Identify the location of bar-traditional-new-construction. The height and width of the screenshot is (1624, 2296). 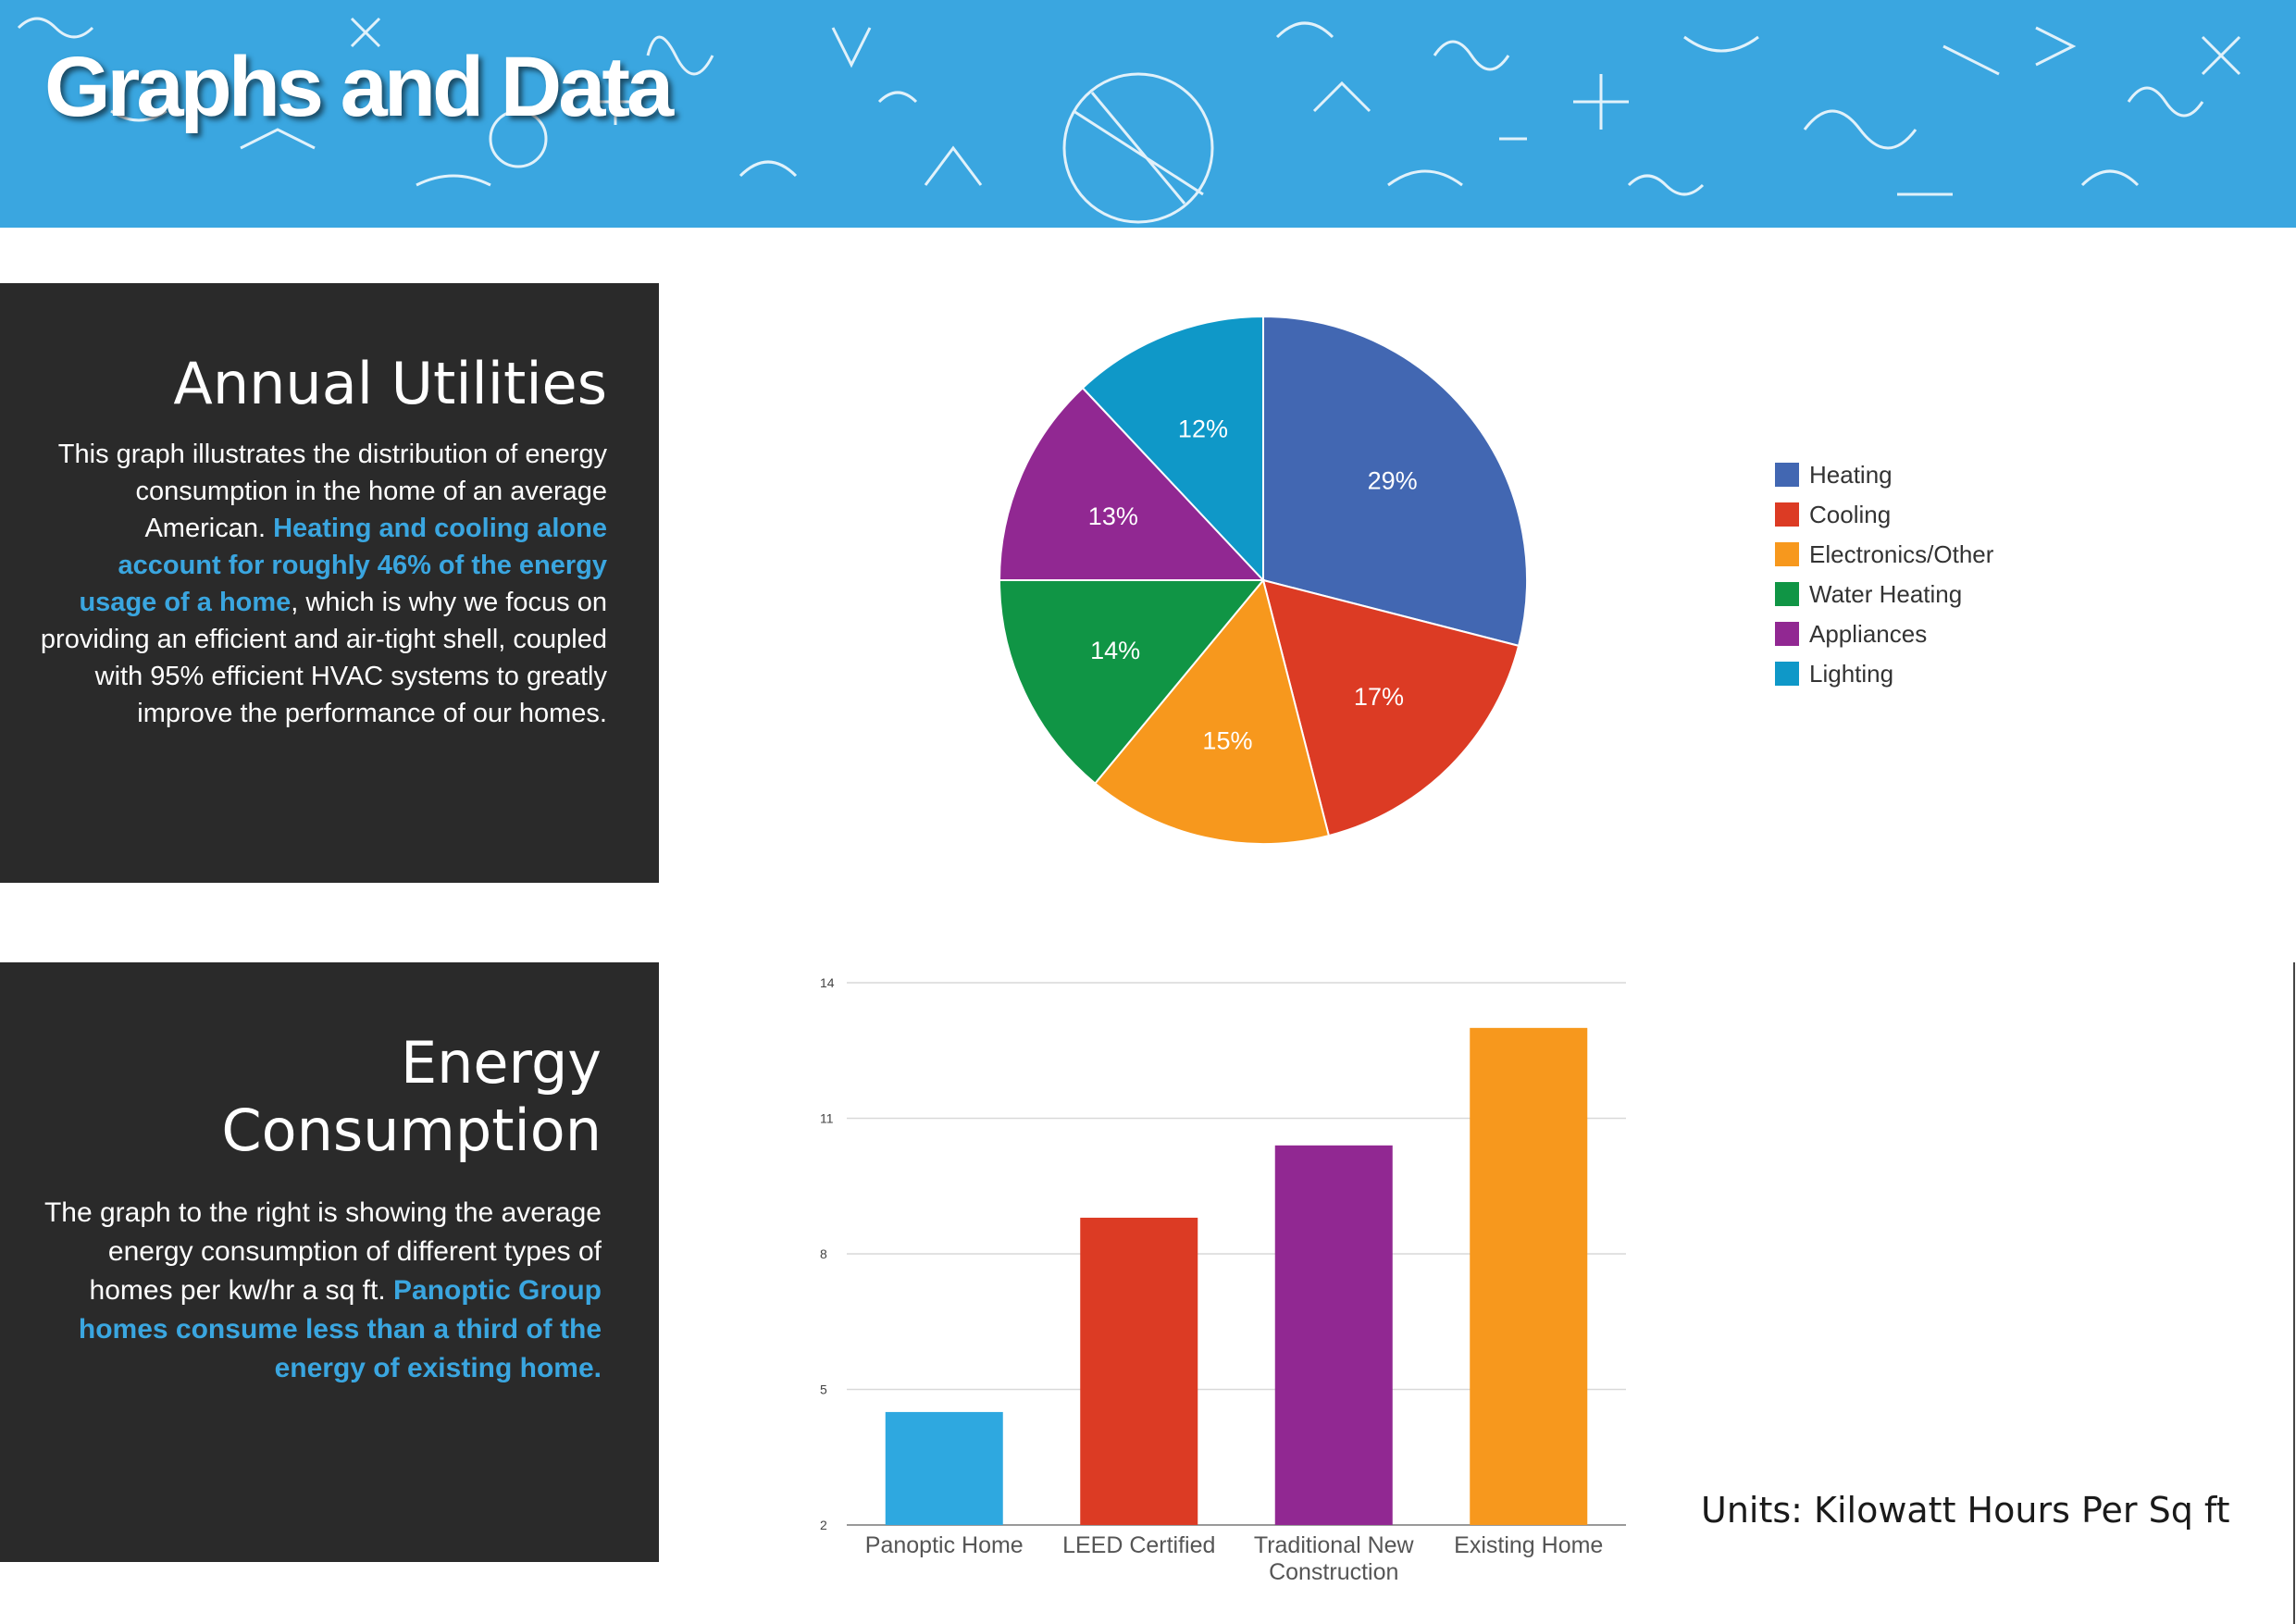
(1334, 1335).